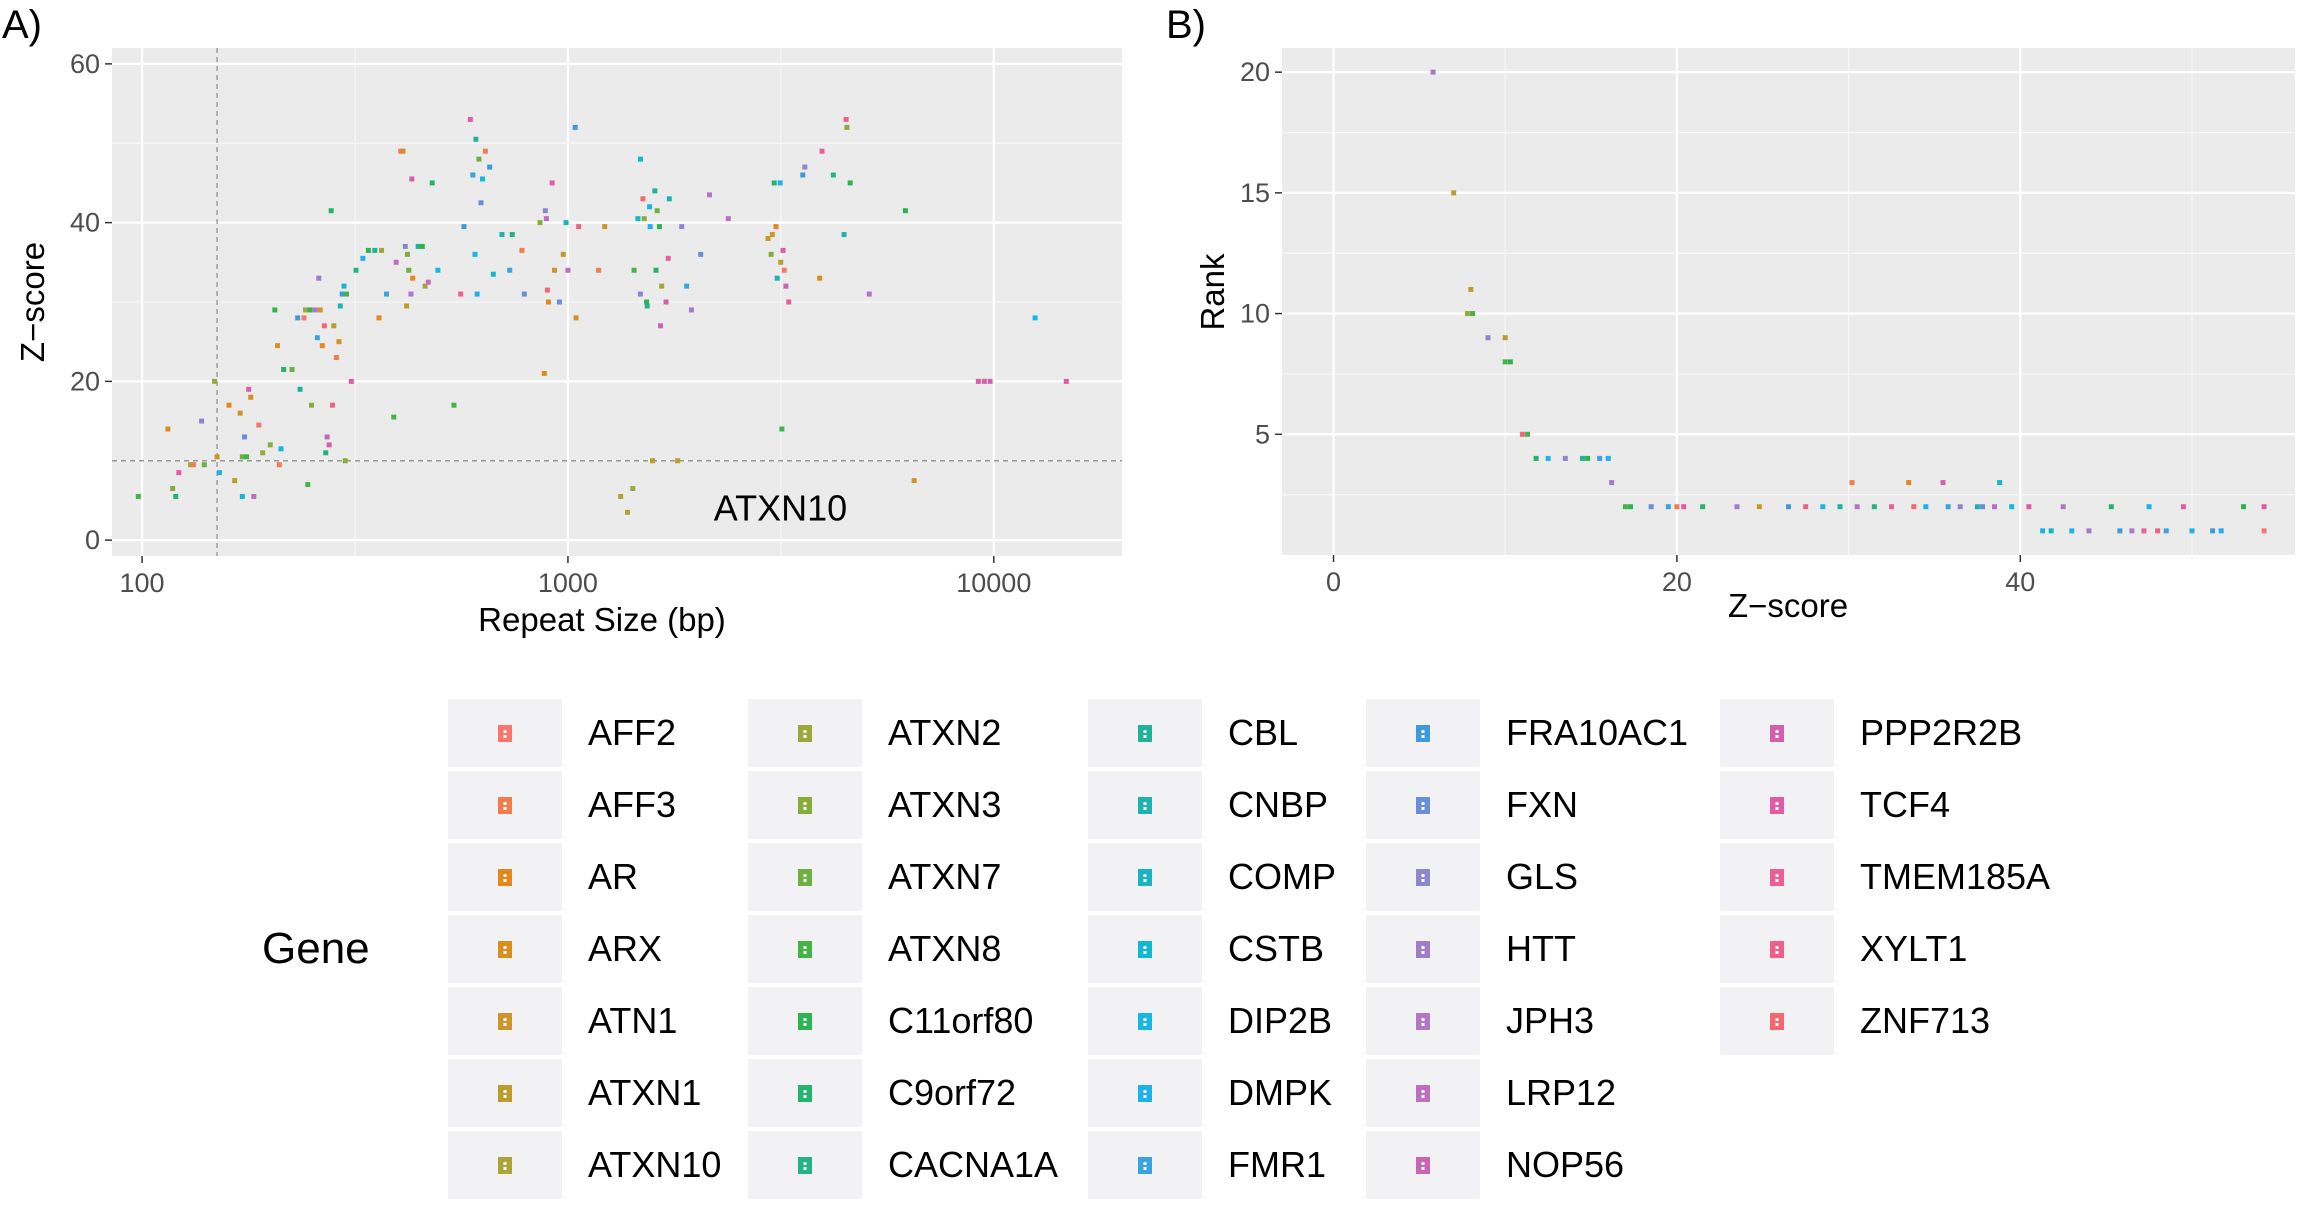 Image resolution: width=2298 pixels, height=1222 pixels. Describe the element at coordinates (1207, 1165) in the screenshot. I see `legend-item-fmr1: FMR1` at that location.